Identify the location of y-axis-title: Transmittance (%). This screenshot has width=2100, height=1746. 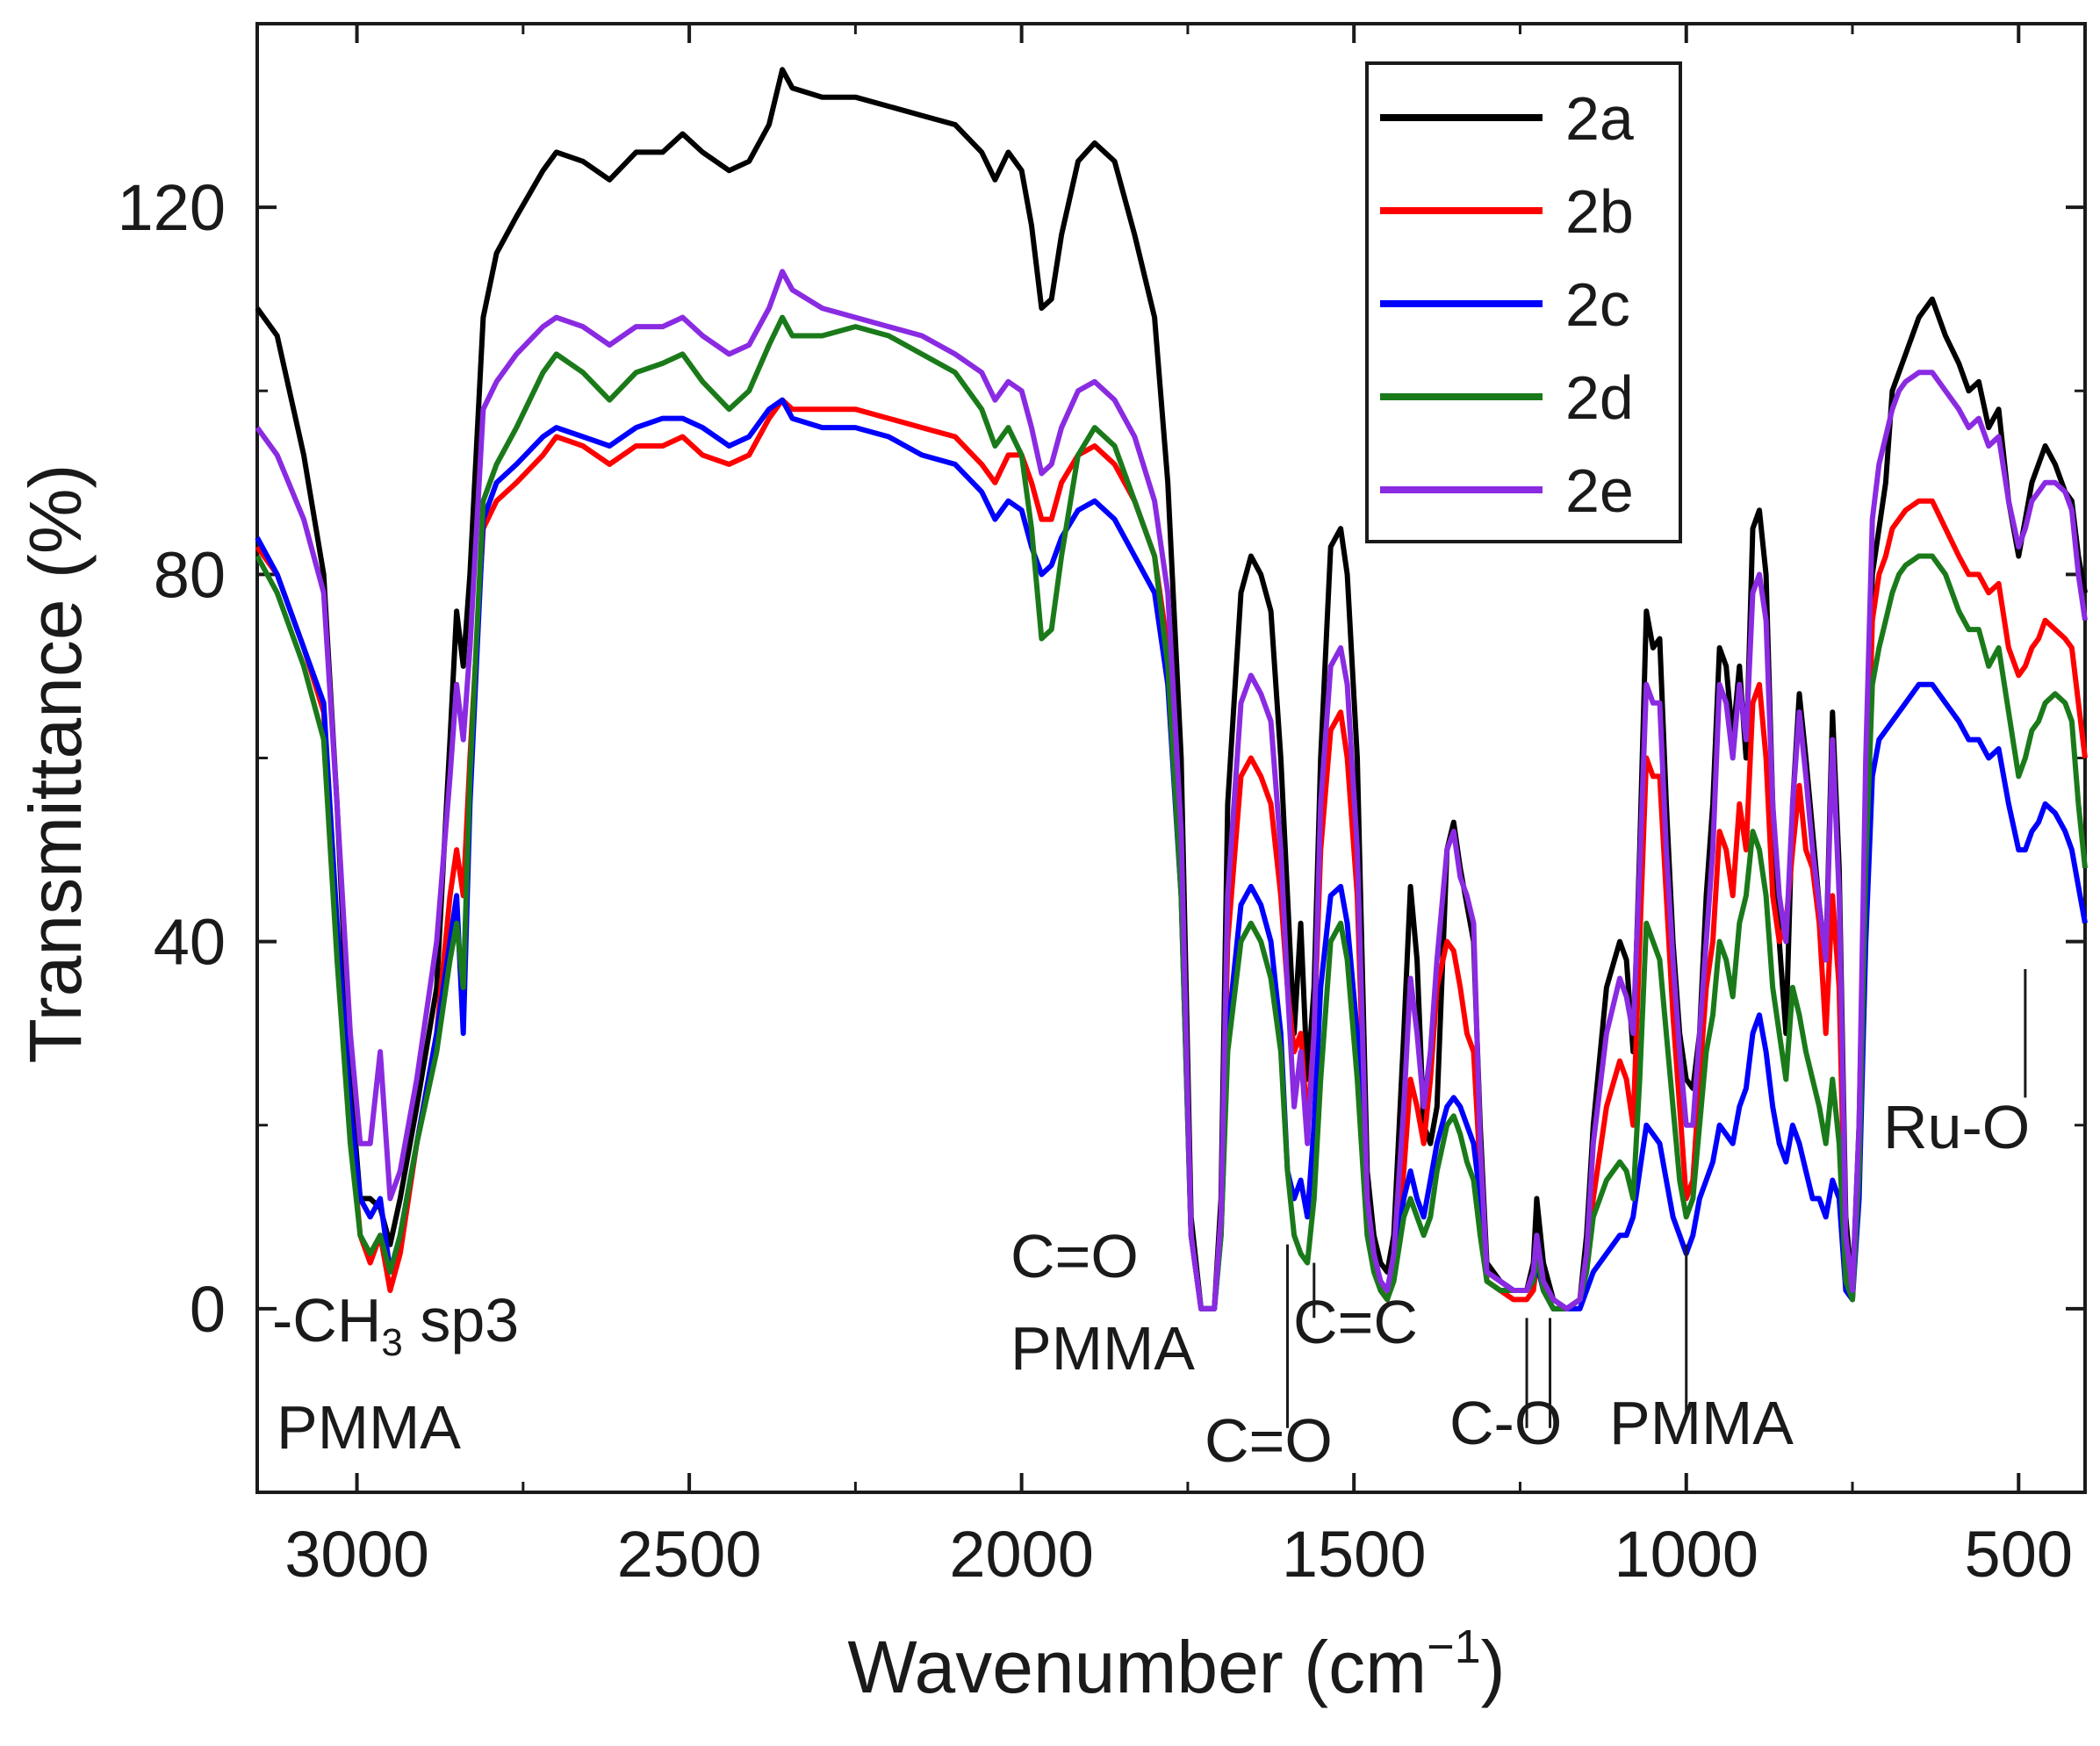
(55, 763).